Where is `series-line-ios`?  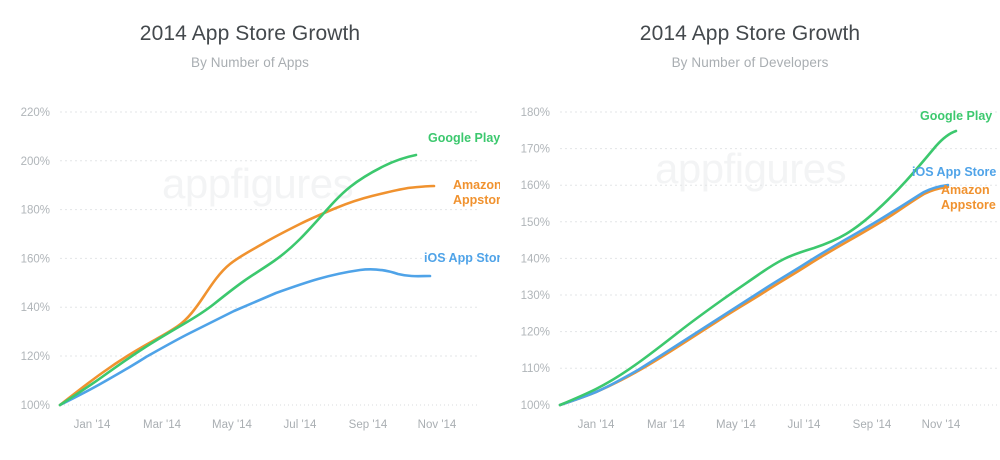 series-line-ios is located at coordinates (245, 337).